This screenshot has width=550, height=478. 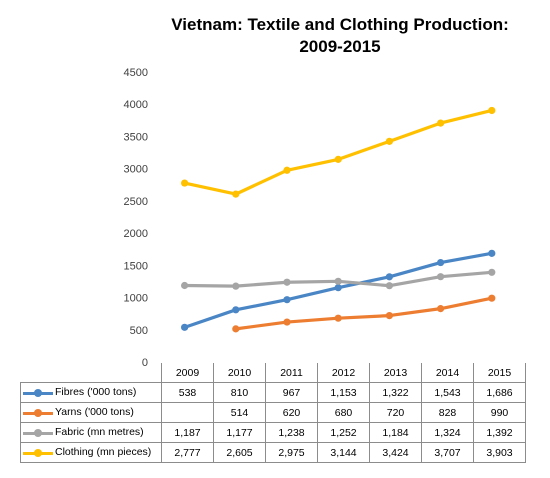 I want to click on data-label: 1,184, so click(x=395, y=432).